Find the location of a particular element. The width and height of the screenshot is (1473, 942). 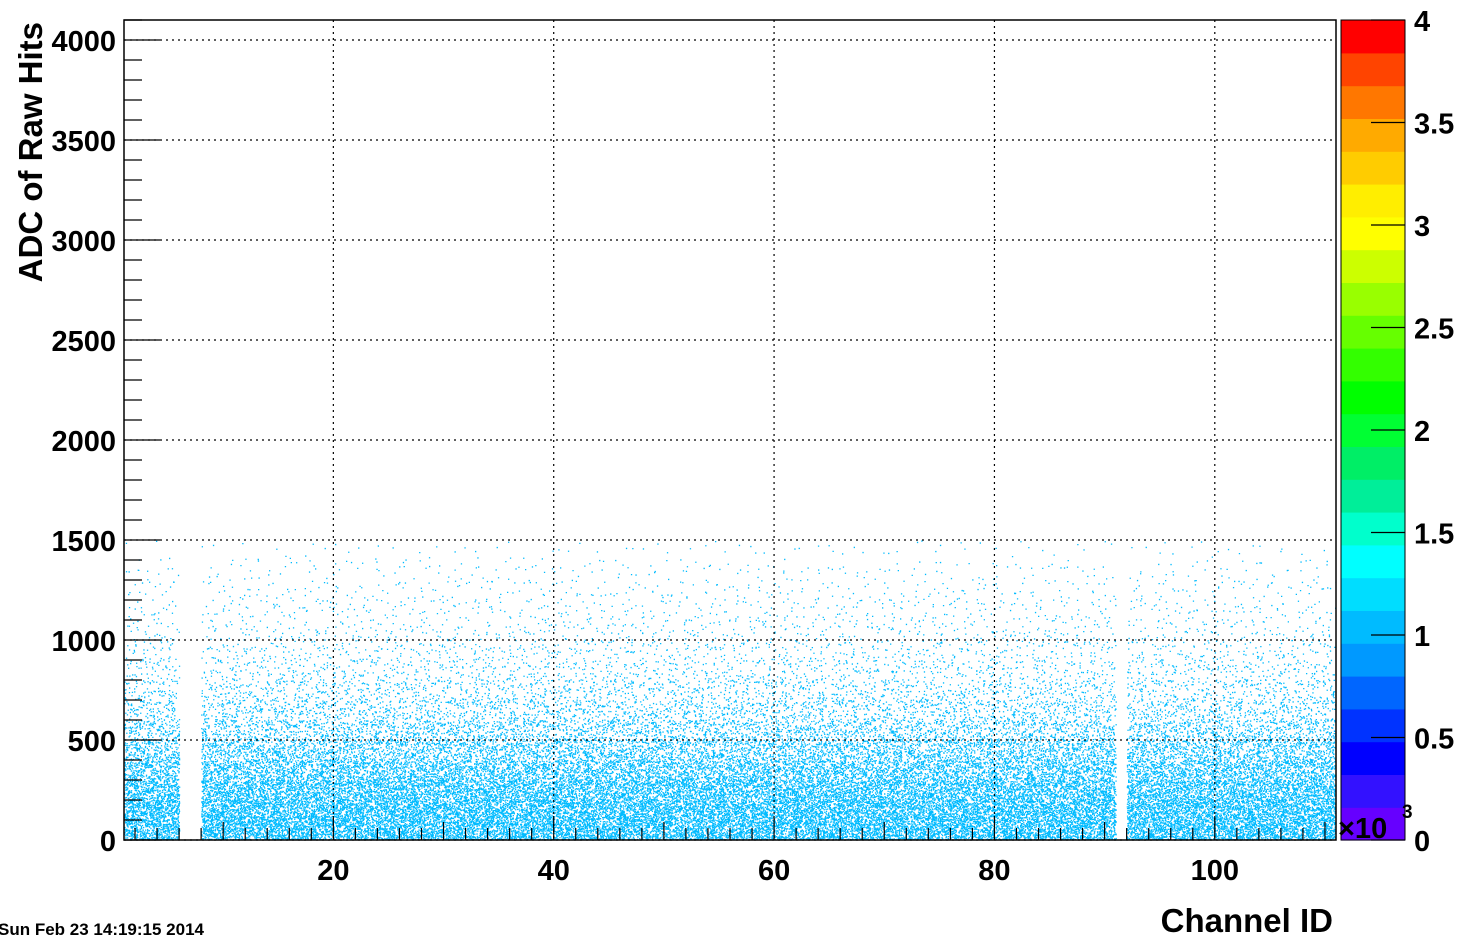

palette-tick-label: 3.5 is located at coordinates (1434, 125).